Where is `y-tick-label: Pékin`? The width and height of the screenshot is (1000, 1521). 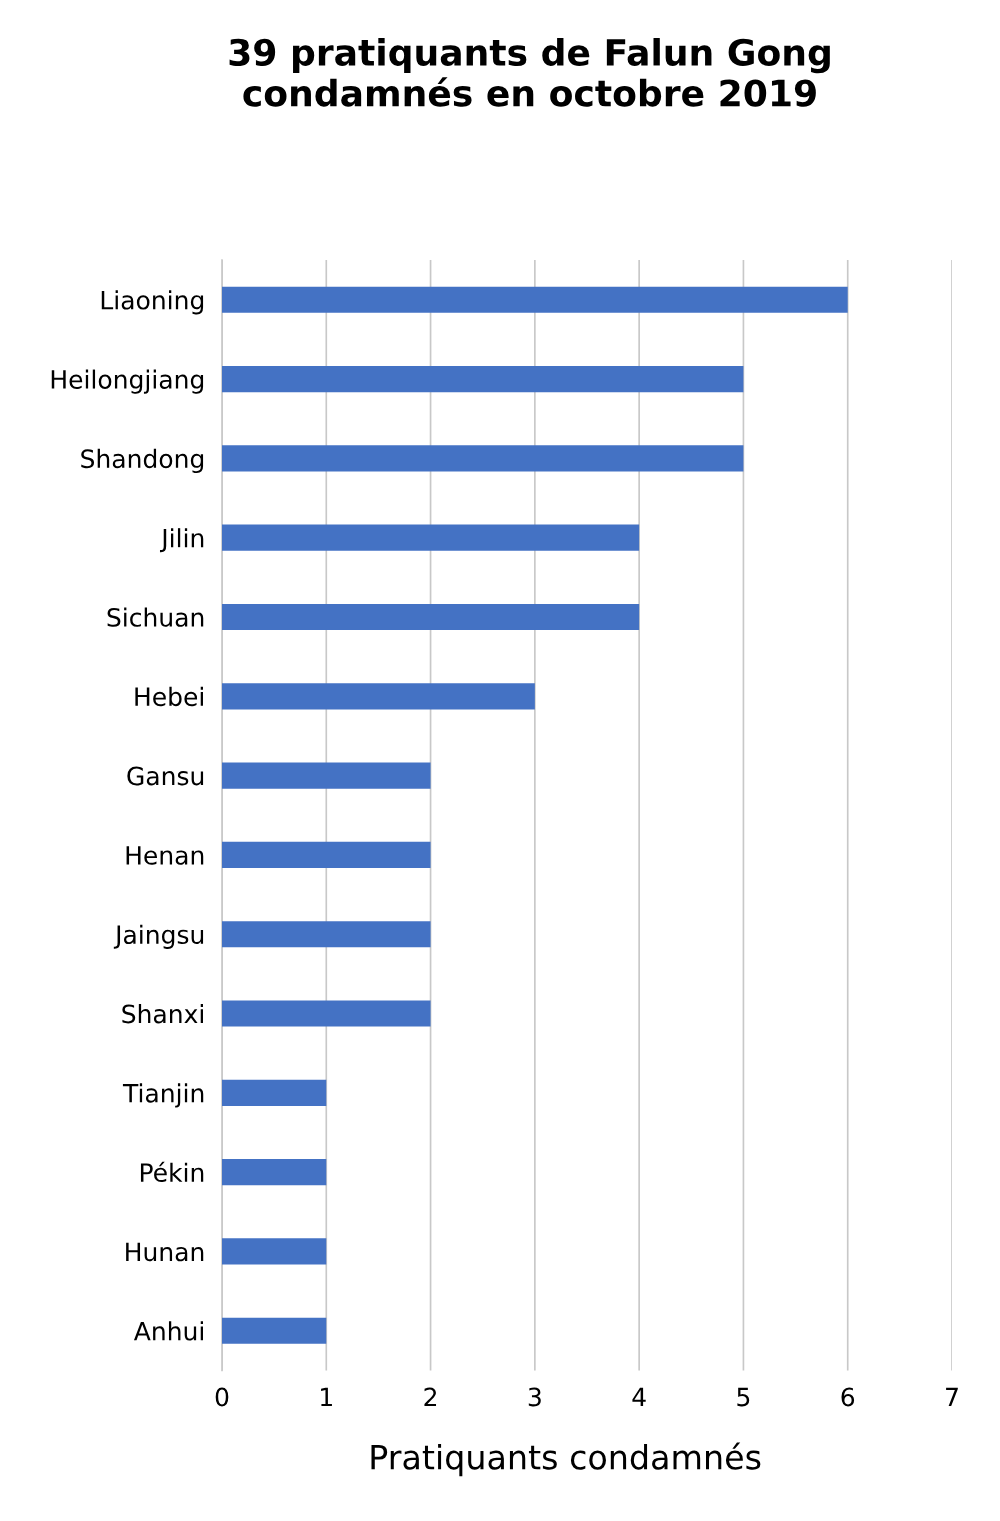
y-tick-label: Pékin is located at coordinates (172, 1171).